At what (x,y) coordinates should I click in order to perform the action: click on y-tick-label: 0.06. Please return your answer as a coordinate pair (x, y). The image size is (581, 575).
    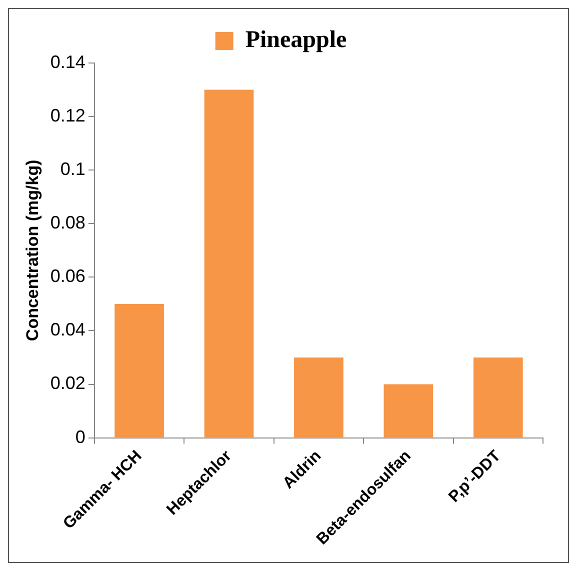
    Looking at the image, I should click on (68, 276).